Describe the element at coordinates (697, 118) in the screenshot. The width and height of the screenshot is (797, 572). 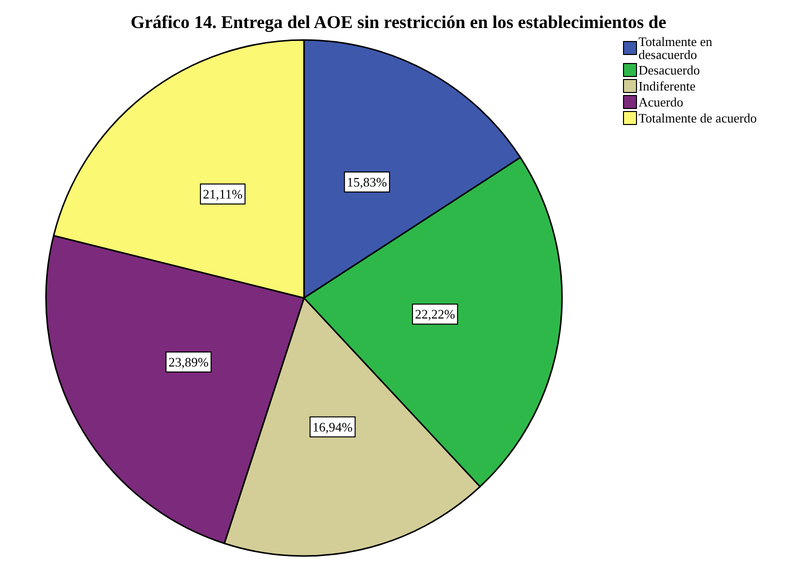
I see `legend-label: Totalmente de acuerdo` at that location.